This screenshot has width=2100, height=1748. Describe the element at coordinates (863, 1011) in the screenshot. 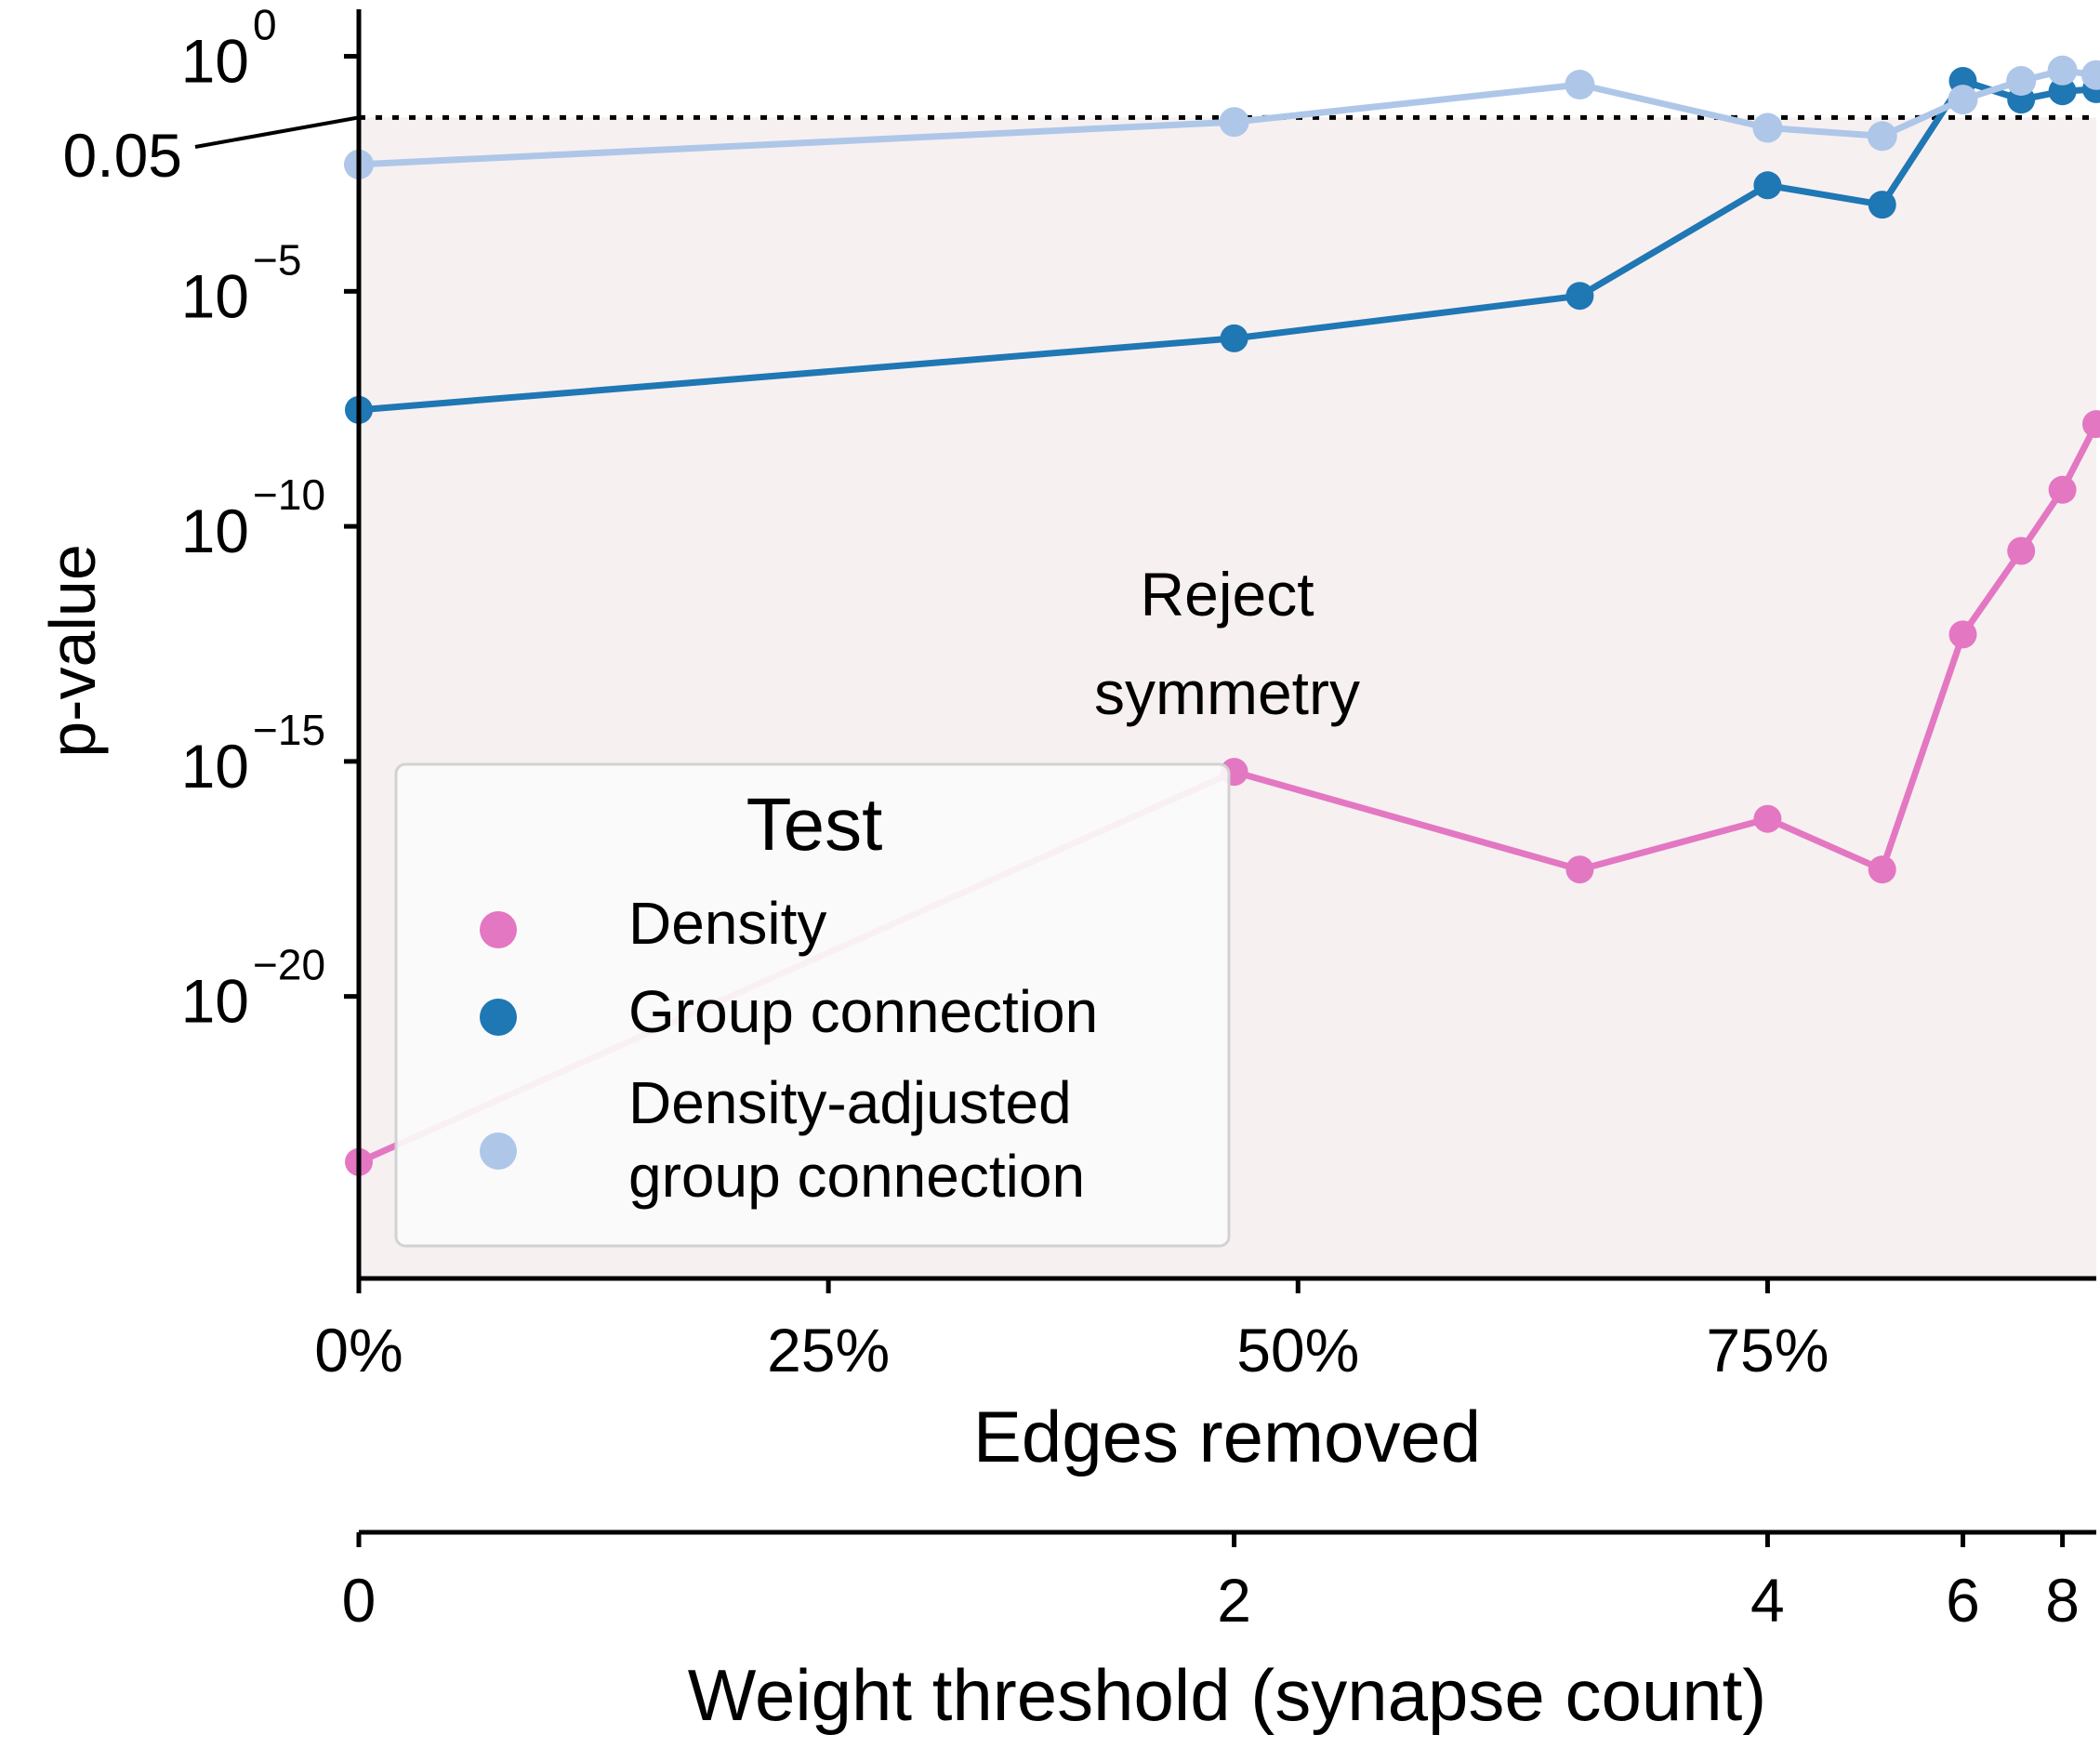

I see `legend-label-group-connection: Group connection` at that location.